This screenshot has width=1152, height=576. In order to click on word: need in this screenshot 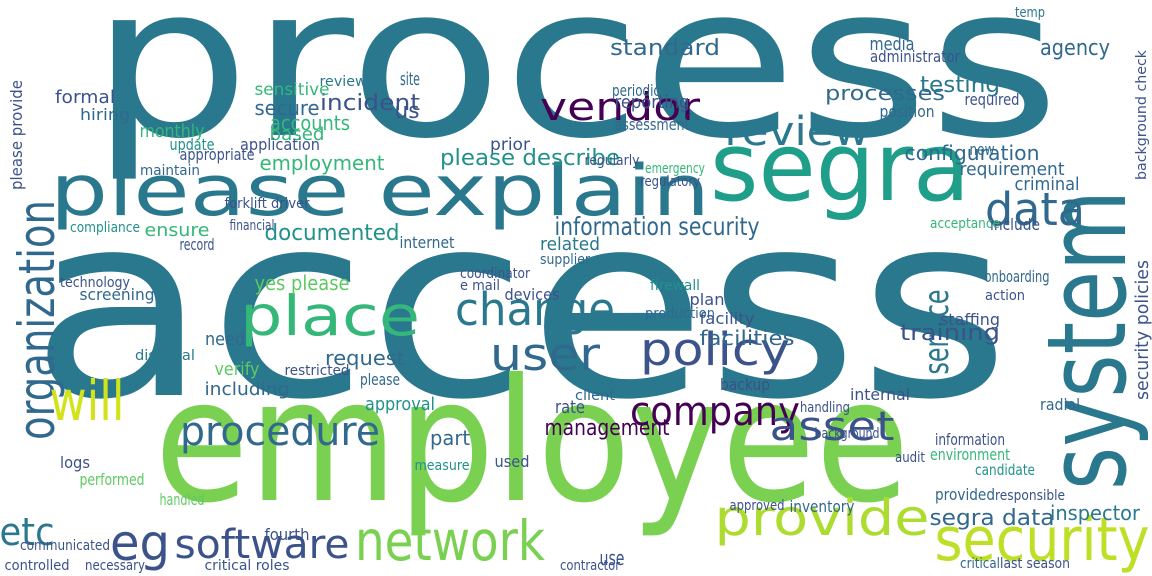, I will do `click(225, 339)`.